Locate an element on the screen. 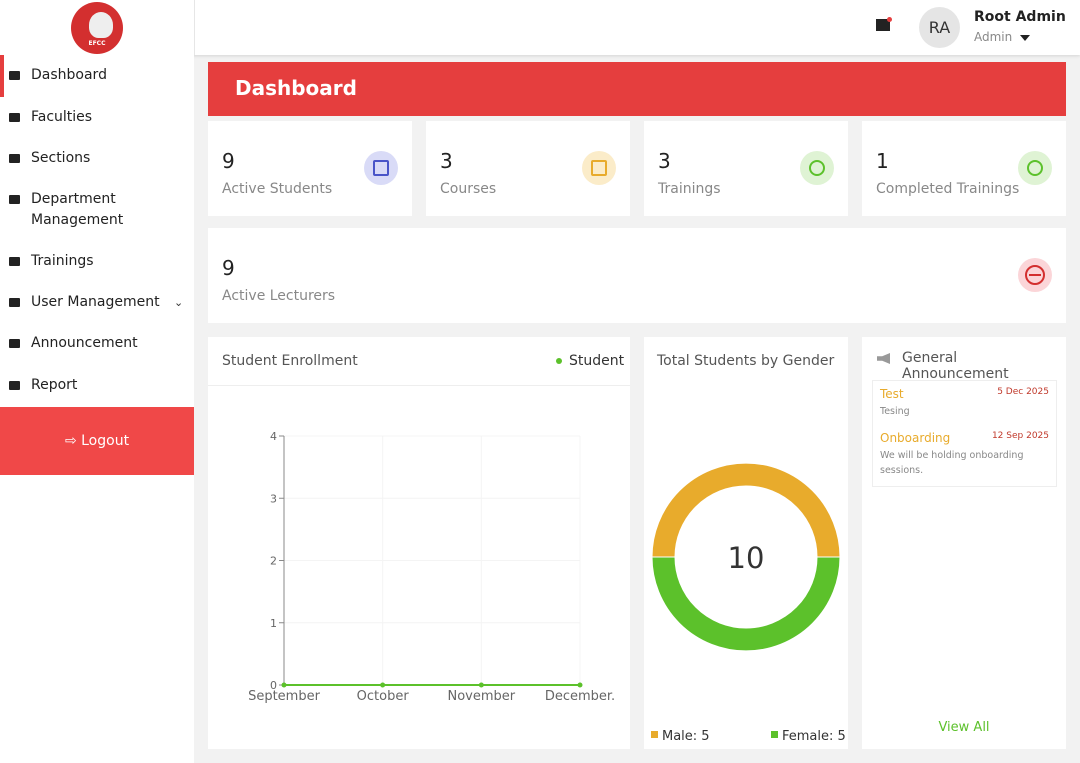 The height and width of the screenshot is (763, 1080). top-bar is located at coordinates (540, 27).